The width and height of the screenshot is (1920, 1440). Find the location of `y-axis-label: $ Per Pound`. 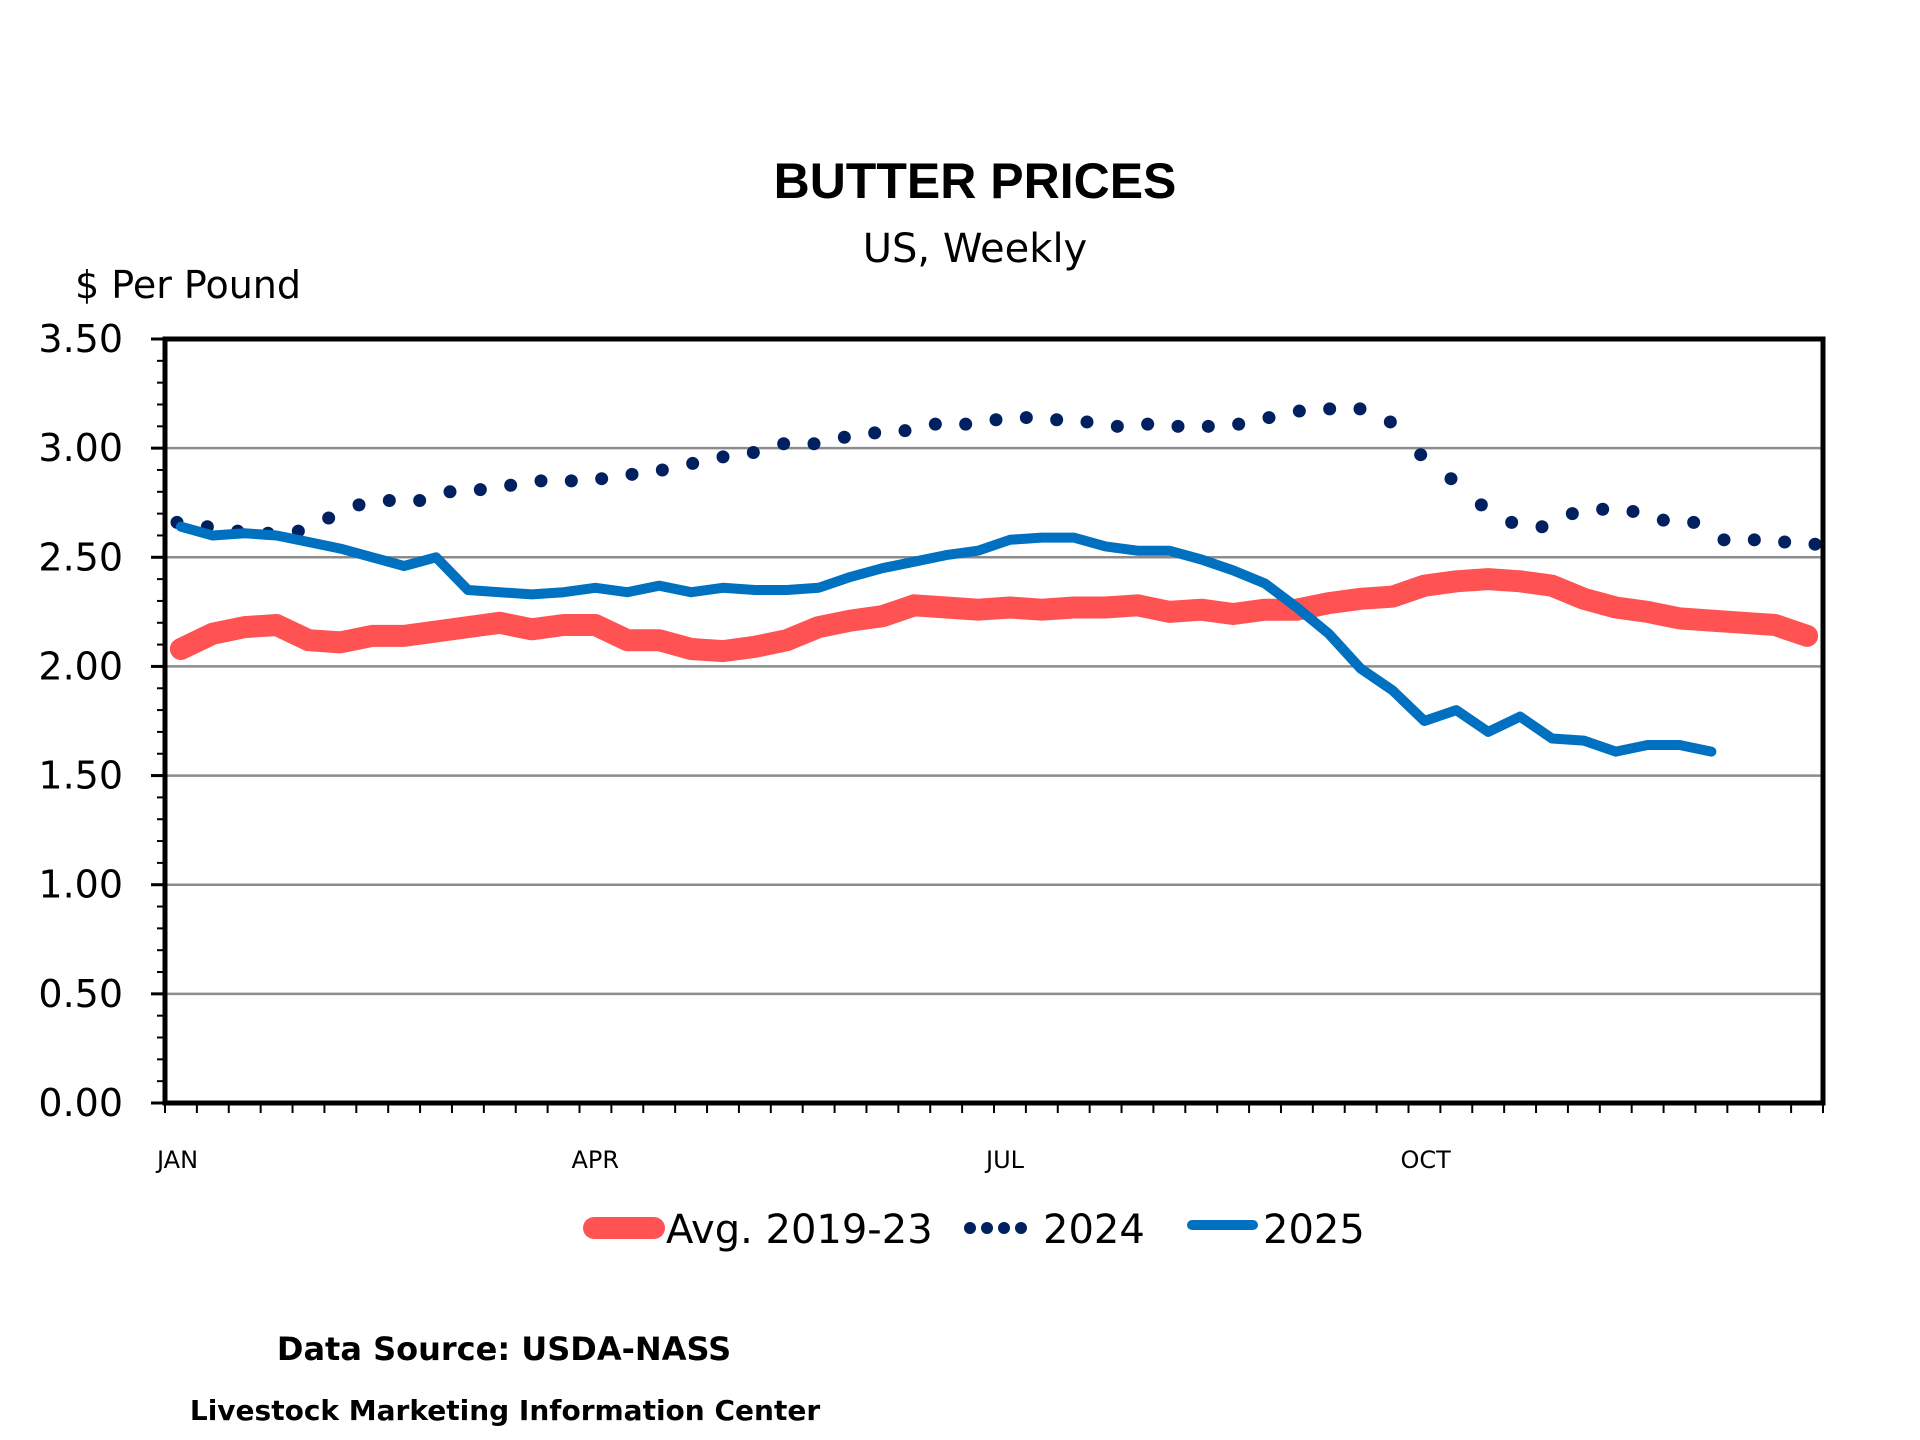

y-axis-label: $ Per Pound is located at coordinates (188, 285).